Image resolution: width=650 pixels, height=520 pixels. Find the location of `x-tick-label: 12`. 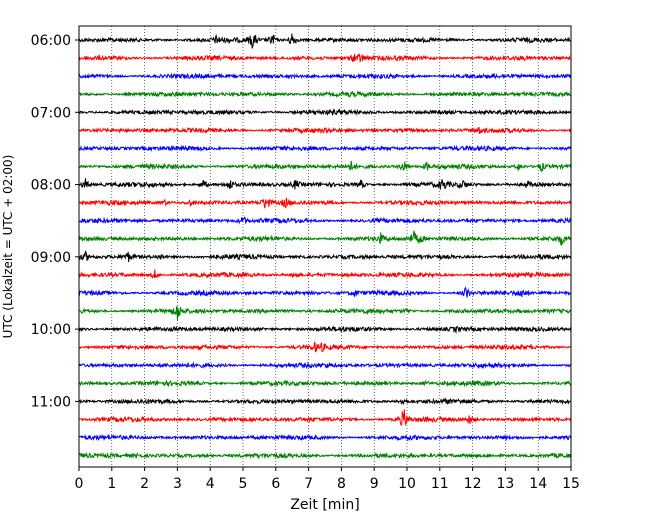

x-tick-label: 12 is located at coordinates (473, 484).